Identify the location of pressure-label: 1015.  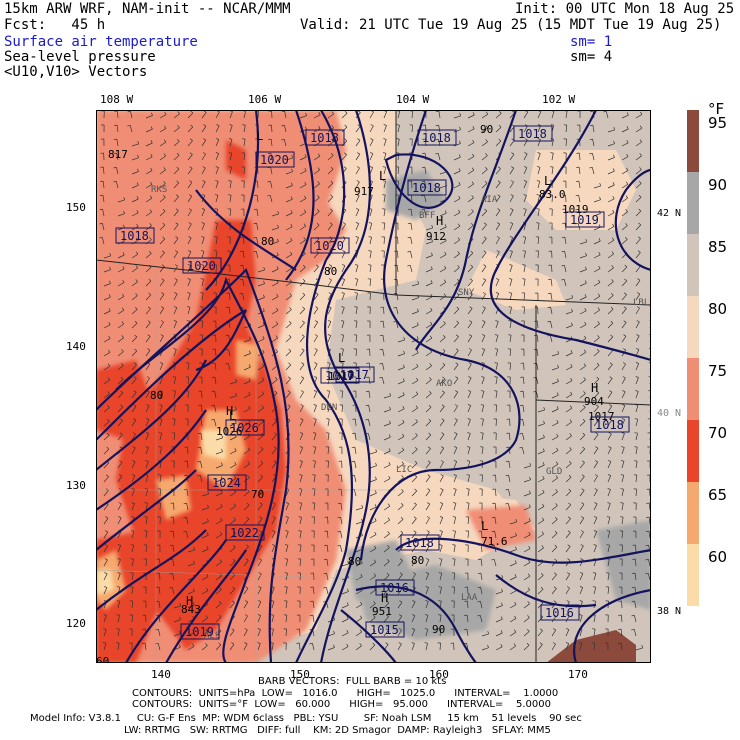
(384, 630).